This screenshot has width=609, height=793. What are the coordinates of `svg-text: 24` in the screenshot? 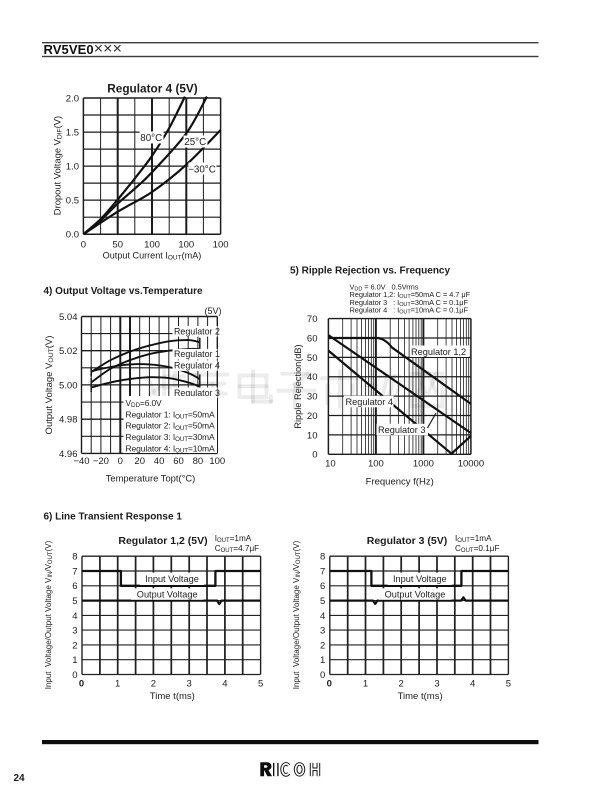 It's located at (20, 778).